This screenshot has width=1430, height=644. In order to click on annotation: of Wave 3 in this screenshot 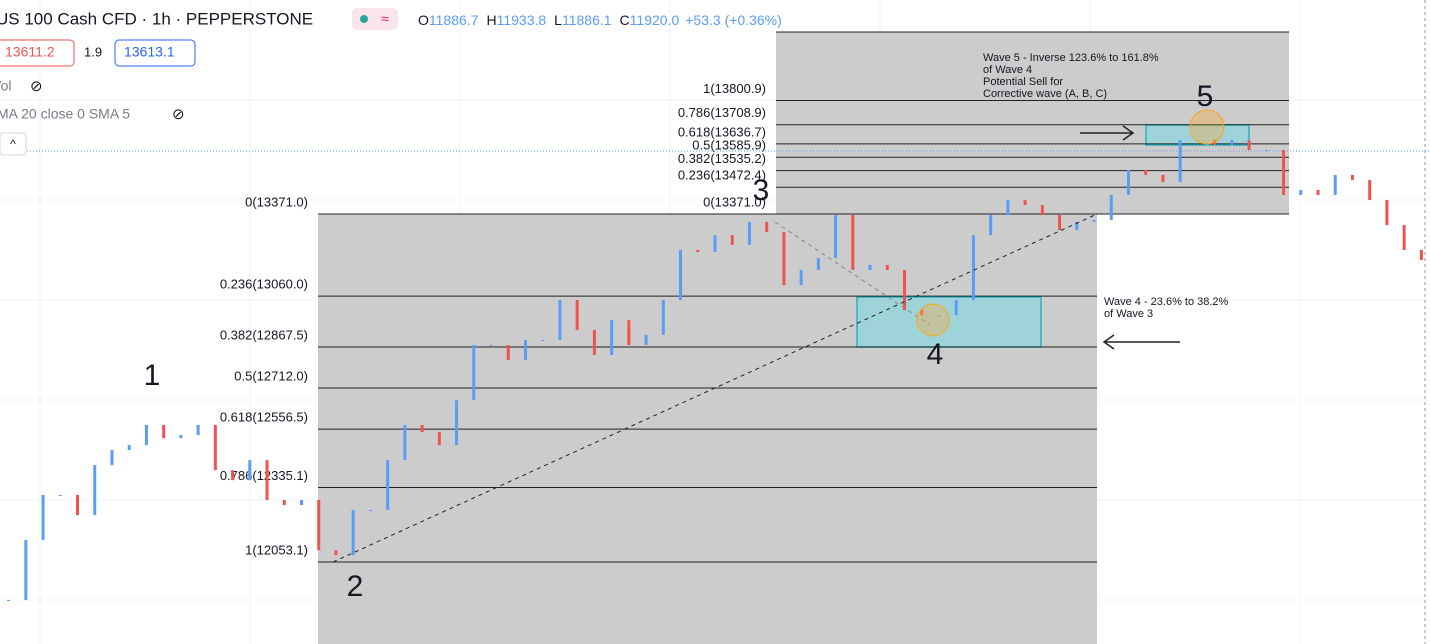, I will do `click(1128, 314)`.